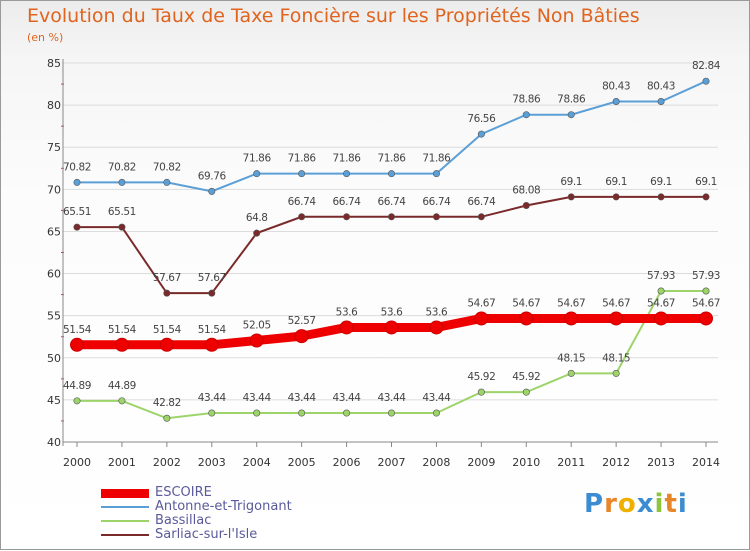 The image size is (750, 551). I want to click on y-tick-label: 55, so click(54, 316).